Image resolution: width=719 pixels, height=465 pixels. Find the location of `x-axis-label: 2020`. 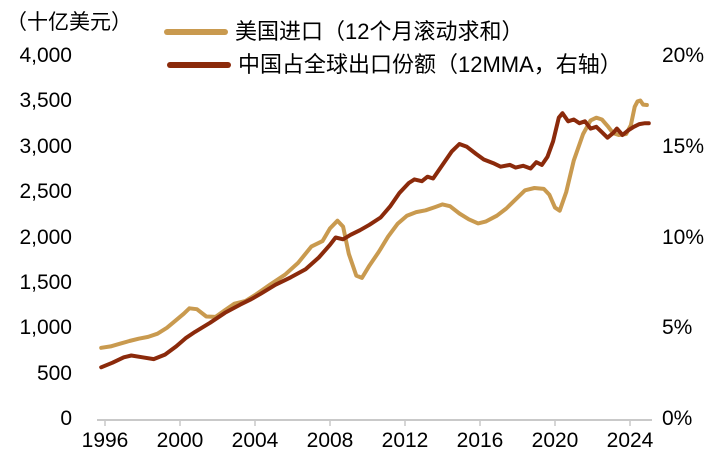

x-axis-label: 2020 is located at coordinates (555, 440).